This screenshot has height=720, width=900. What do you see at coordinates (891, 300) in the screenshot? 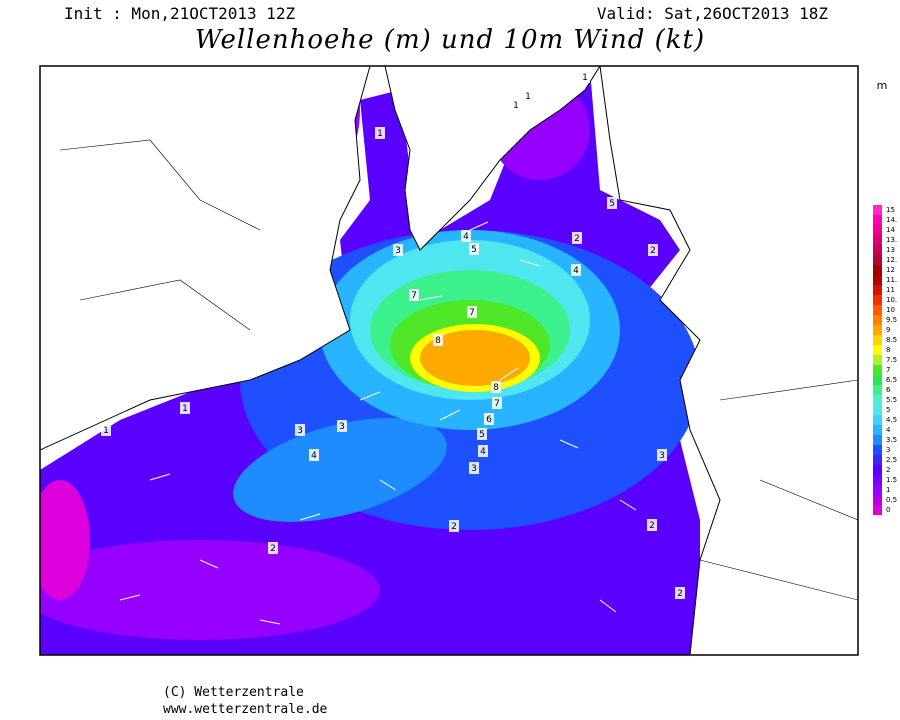
I see `legend-label: 10.` at bounding box center [891, 300].